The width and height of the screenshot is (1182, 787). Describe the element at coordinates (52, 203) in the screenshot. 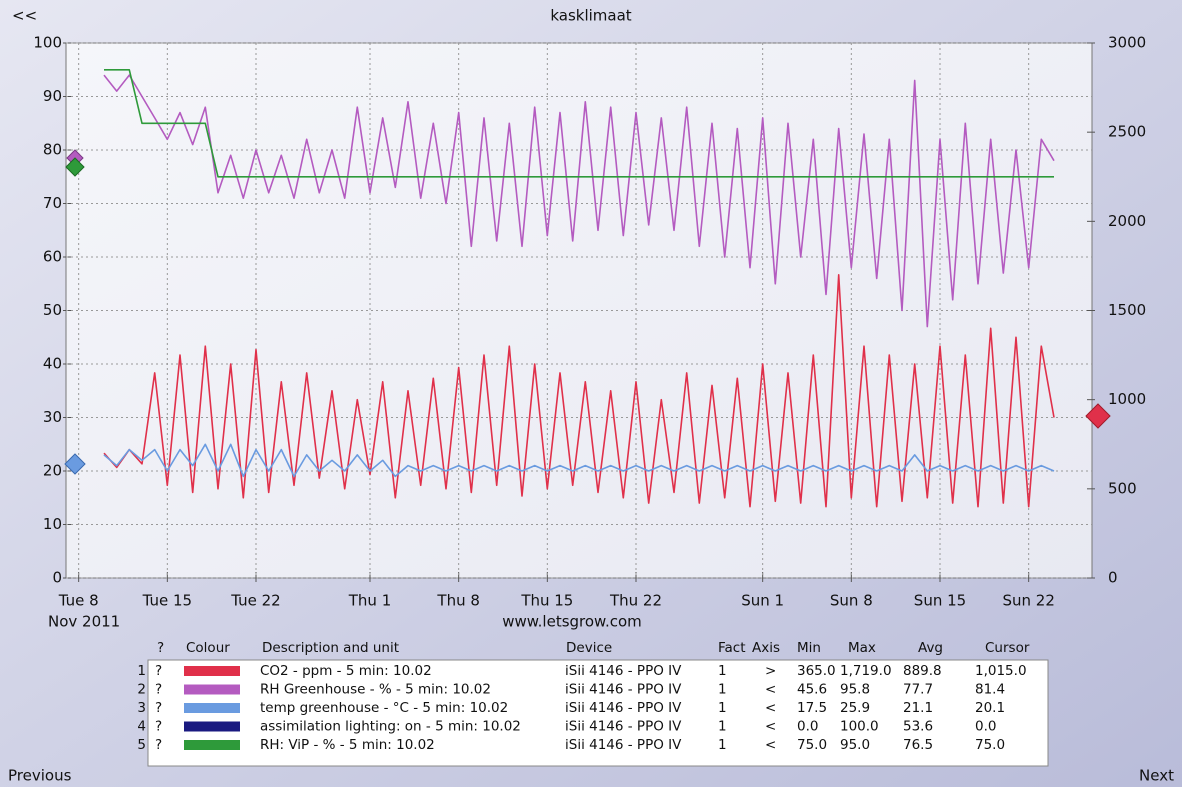

I see `y-tick-label: 70` at that location.